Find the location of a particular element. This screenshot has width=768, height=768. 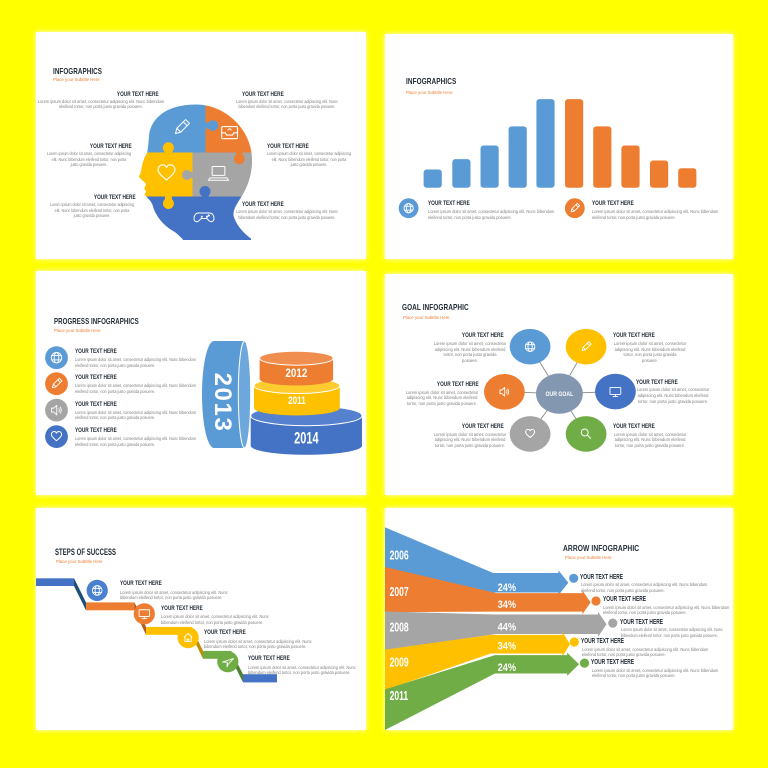

svg-text: 2009 is located at coordinates (399, 663).